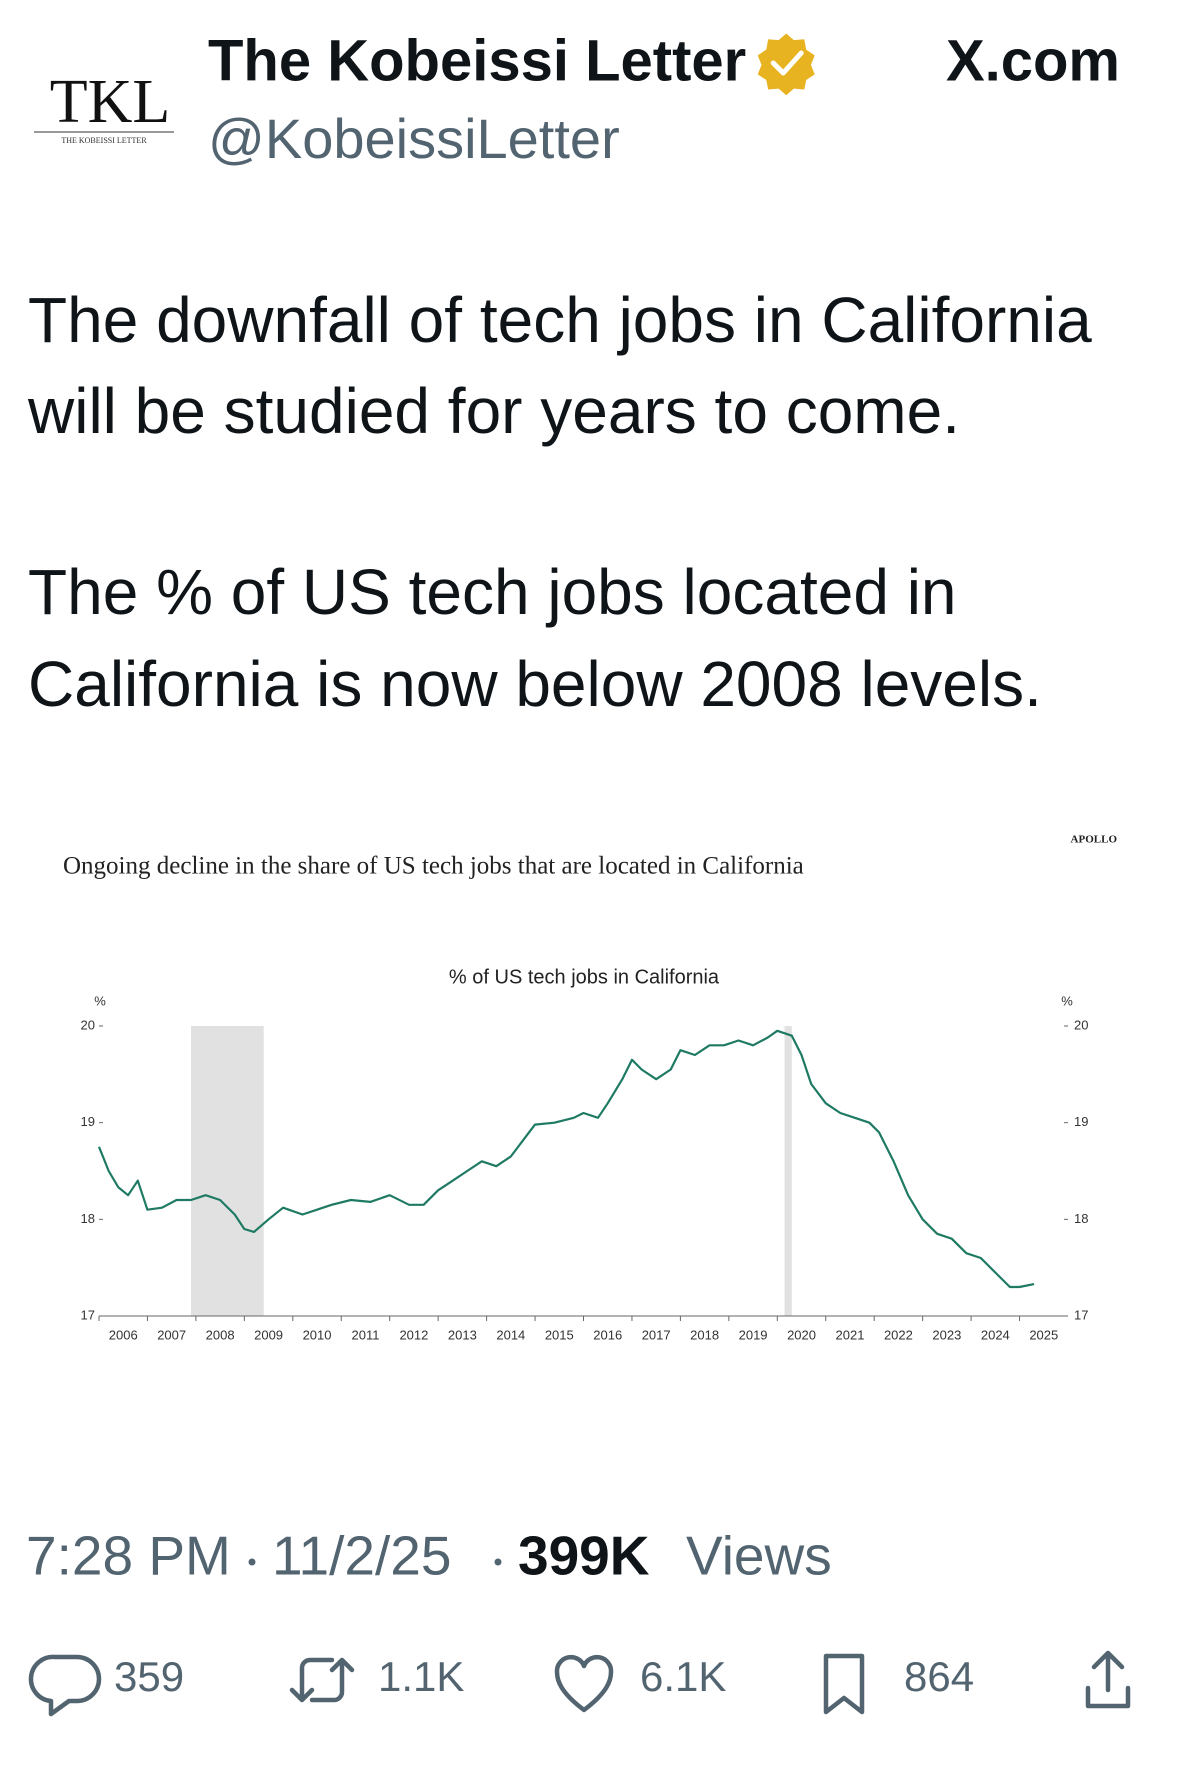 The width and height of the screenshot is (1179, 1769). What do you see at coordinates (104, 140) in the screenshot?
I see `logo-caption: THE KOBEISSI LETTER` at bounding box center [104, 140].